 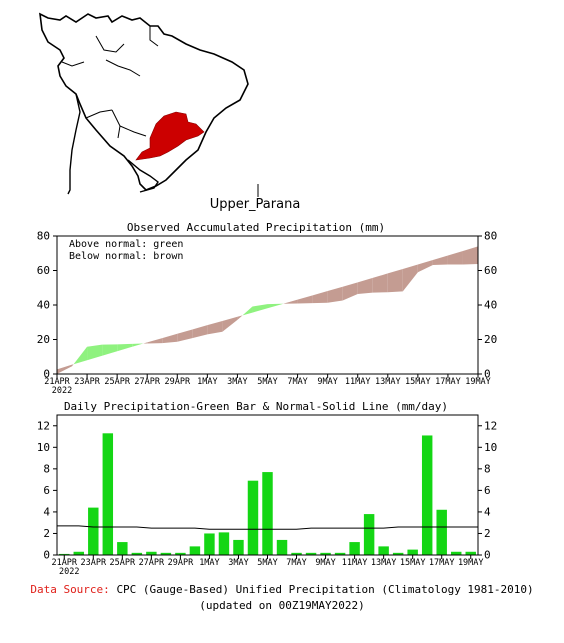 I want to click on daily-y-tick-label: 4, so click(x=46, y=511).